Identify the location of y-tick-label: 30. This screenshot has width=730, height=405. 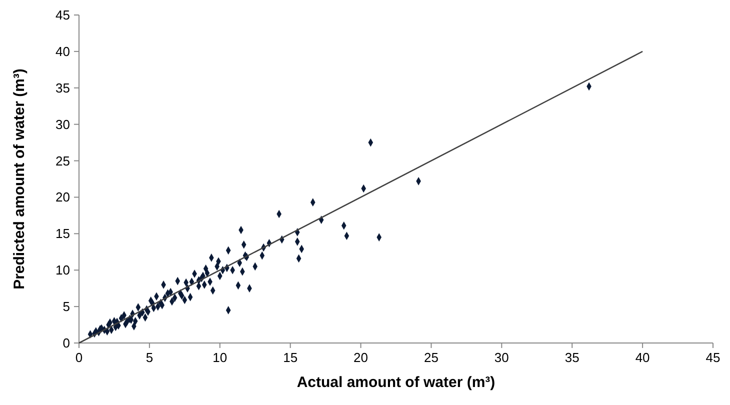
(63, 124).